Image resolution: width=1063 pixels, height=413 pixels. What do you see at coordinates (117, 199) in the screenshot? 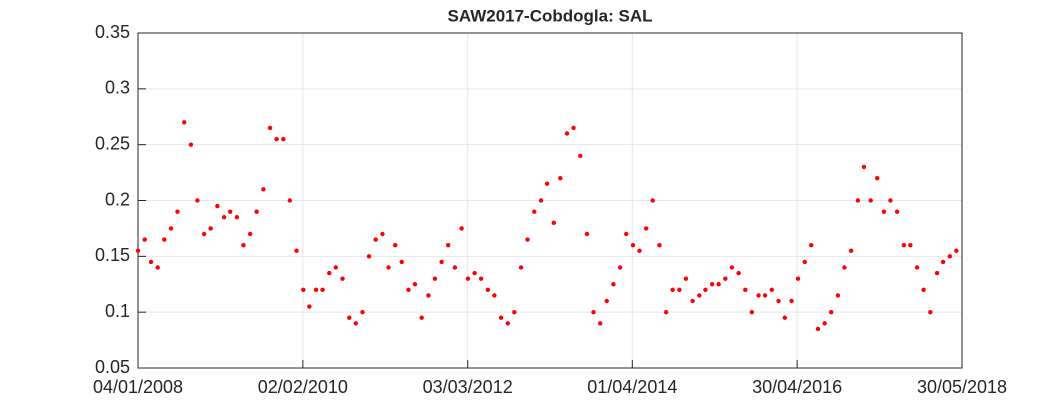
I see `y-tick-label: 0.2` at bounding box center [117, 199].